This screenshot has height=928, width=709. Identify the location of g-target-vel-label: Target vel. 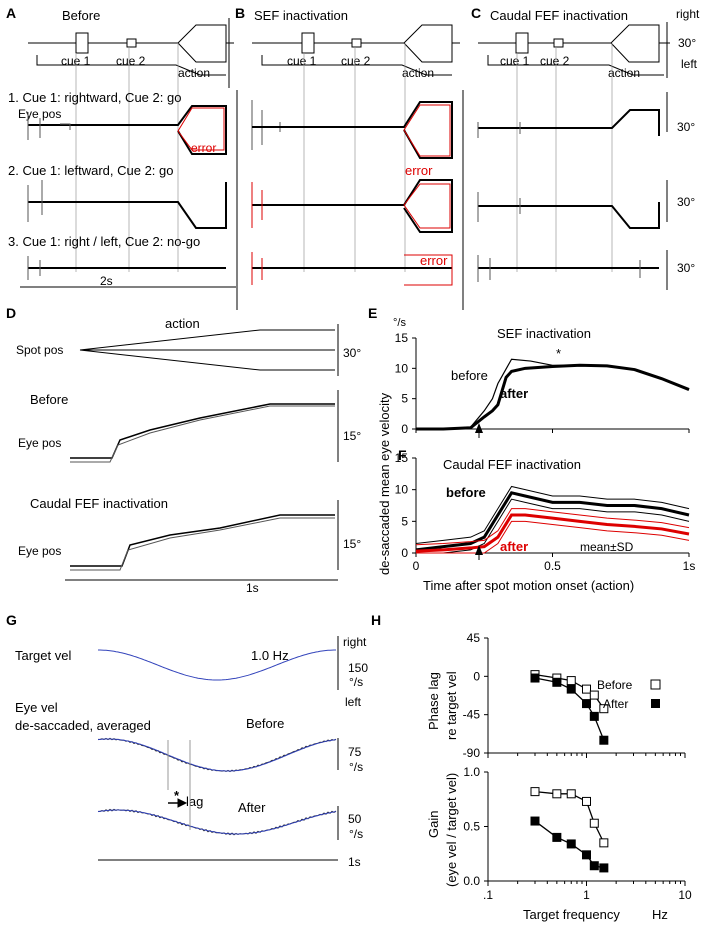
(43, 655).